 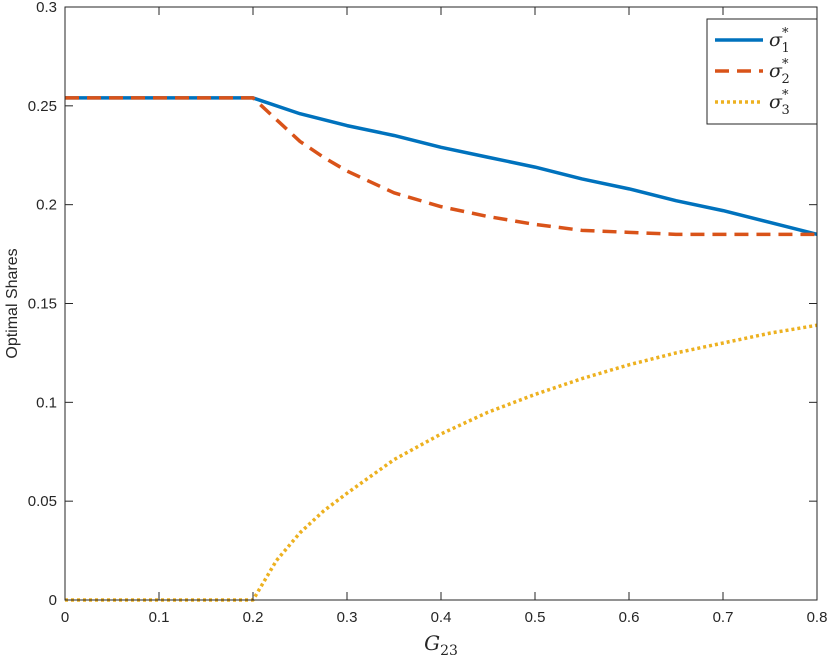 I want to click on y-tick-label: 0.1, so click(x=46, y=402).